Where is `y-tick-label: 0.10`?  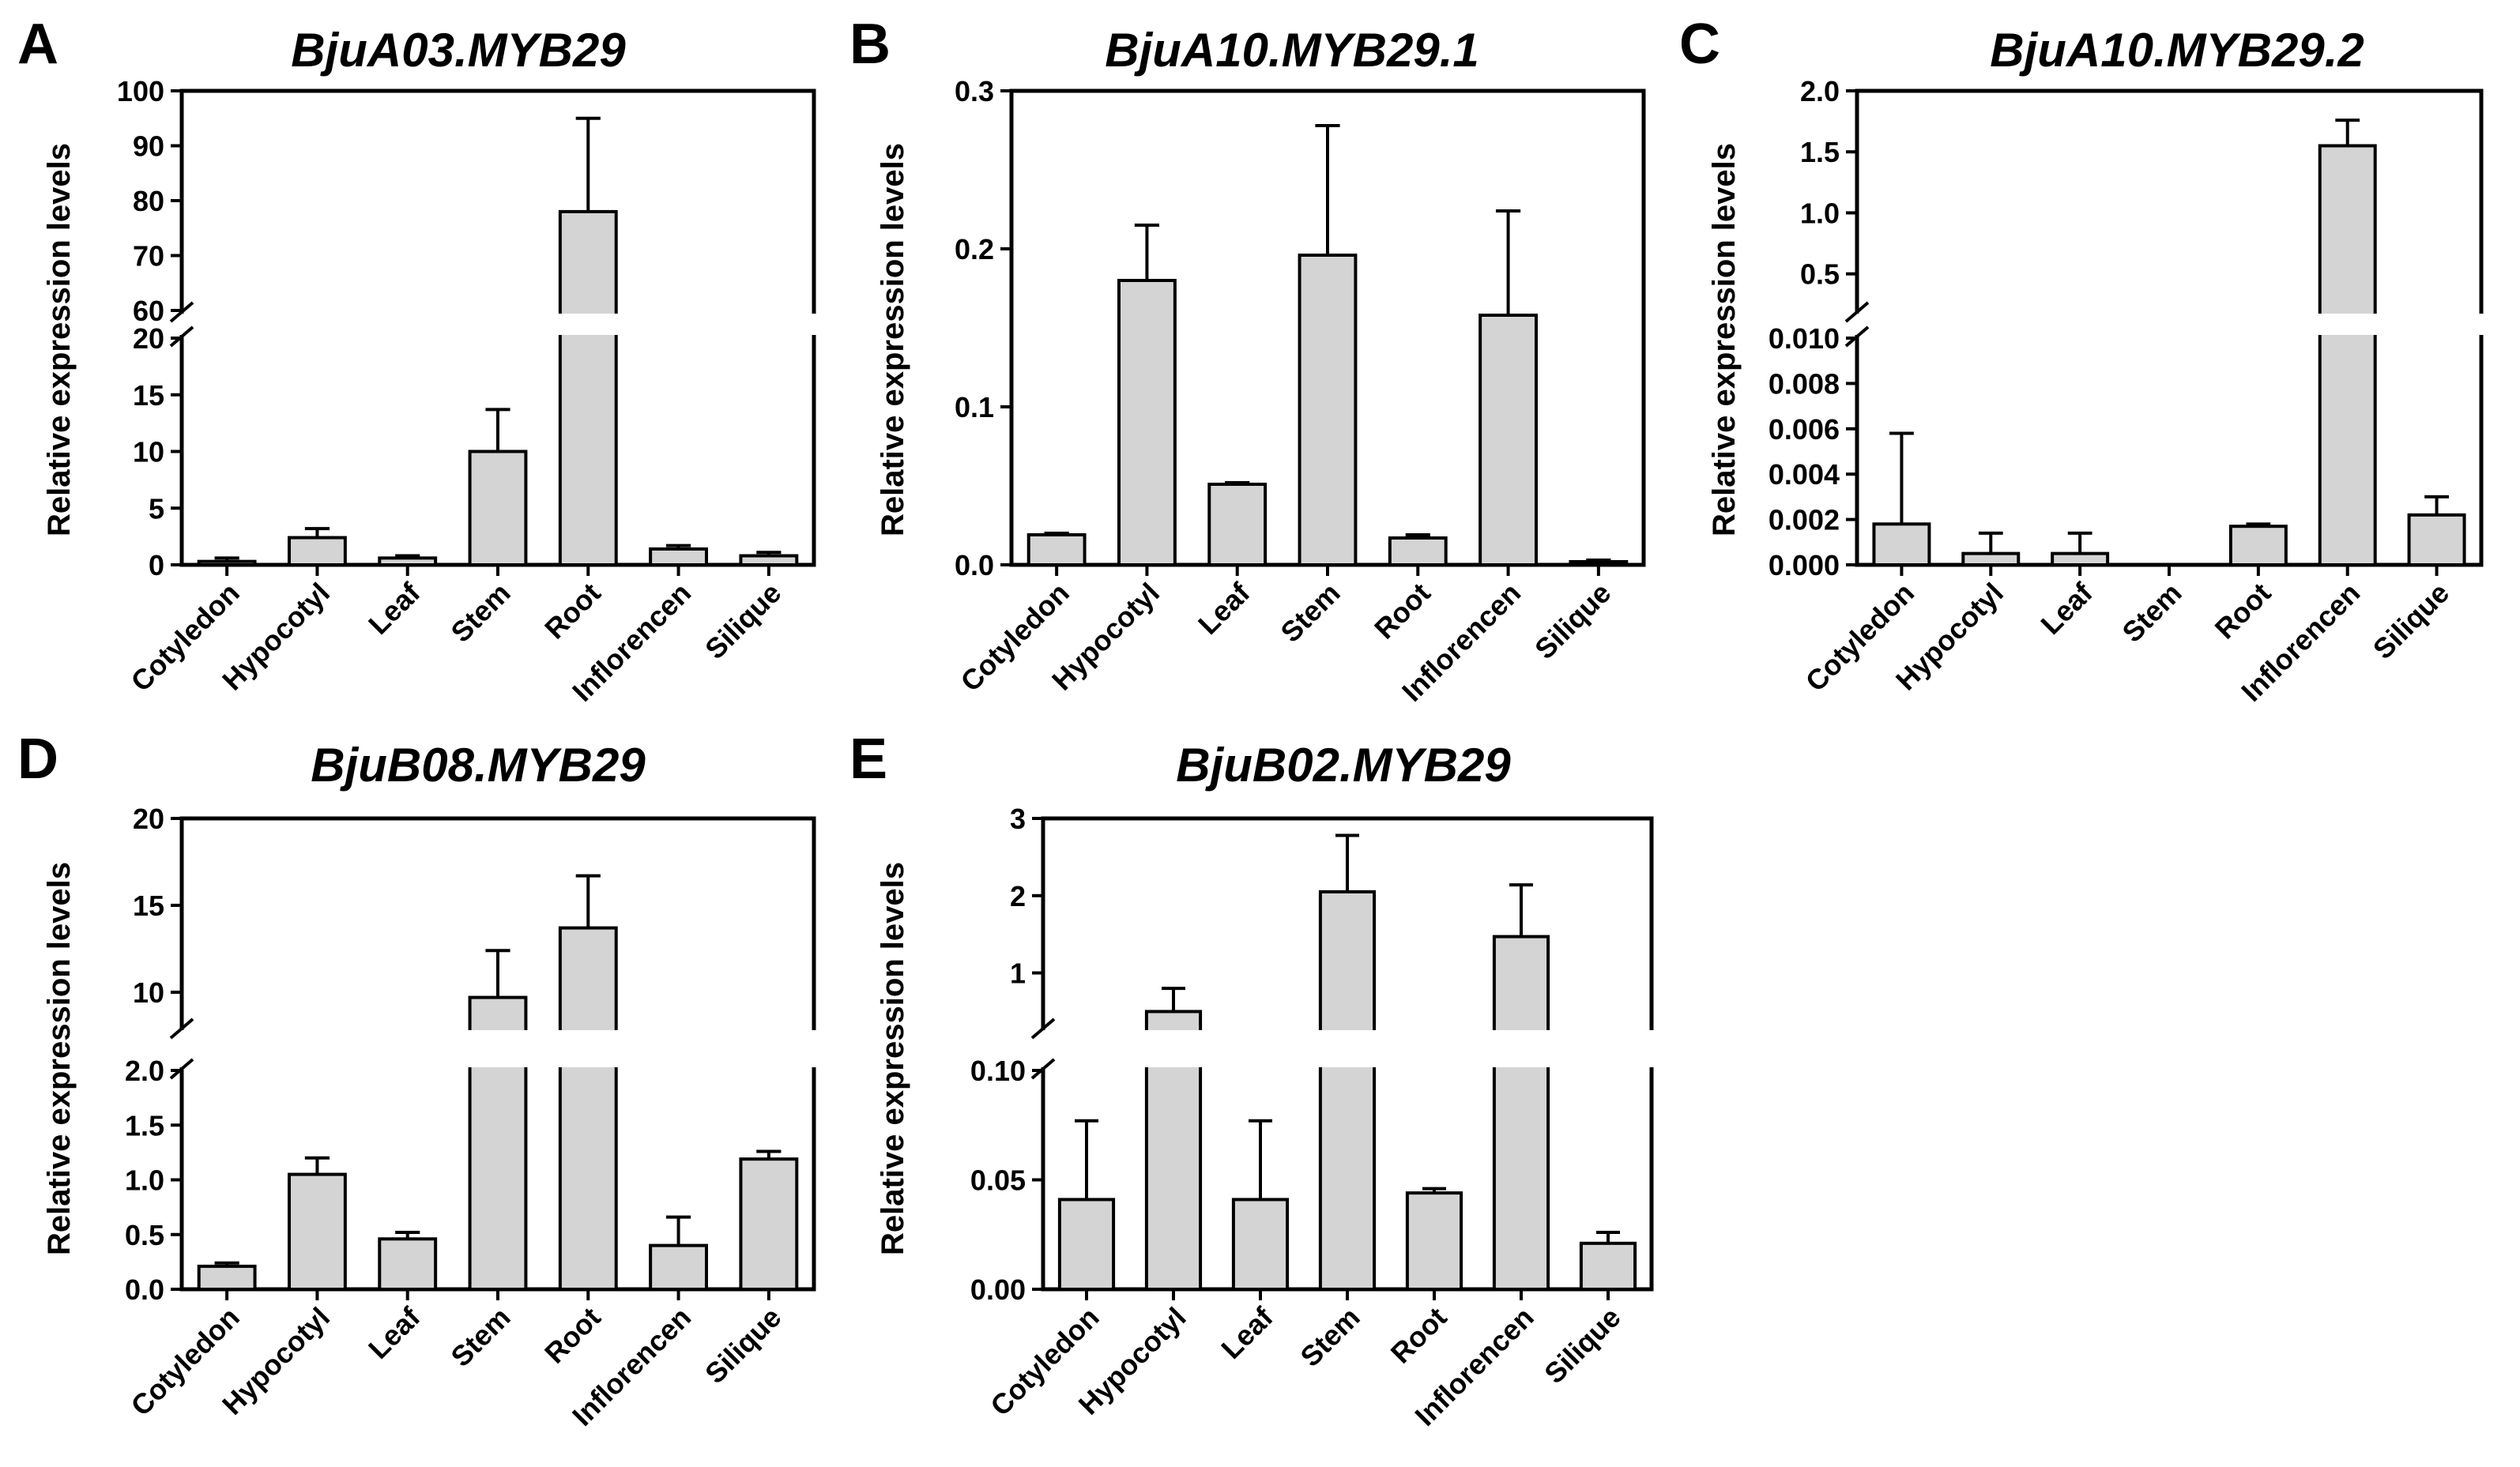 y-tick-label: 0.10 is located at coordinates (998, 1071).